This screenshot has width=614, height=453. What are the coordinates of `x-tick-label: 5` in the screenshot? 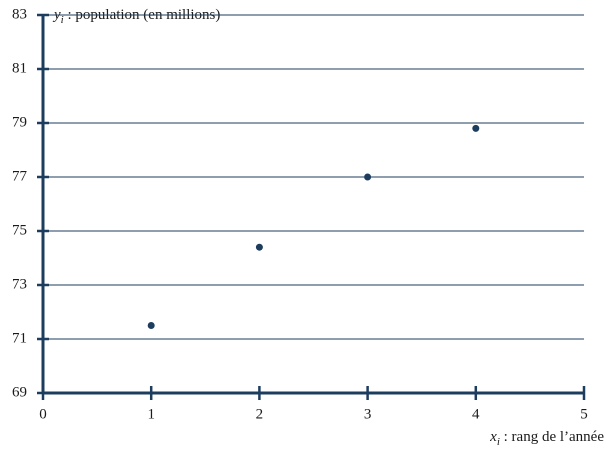 It's located at (584, 414).